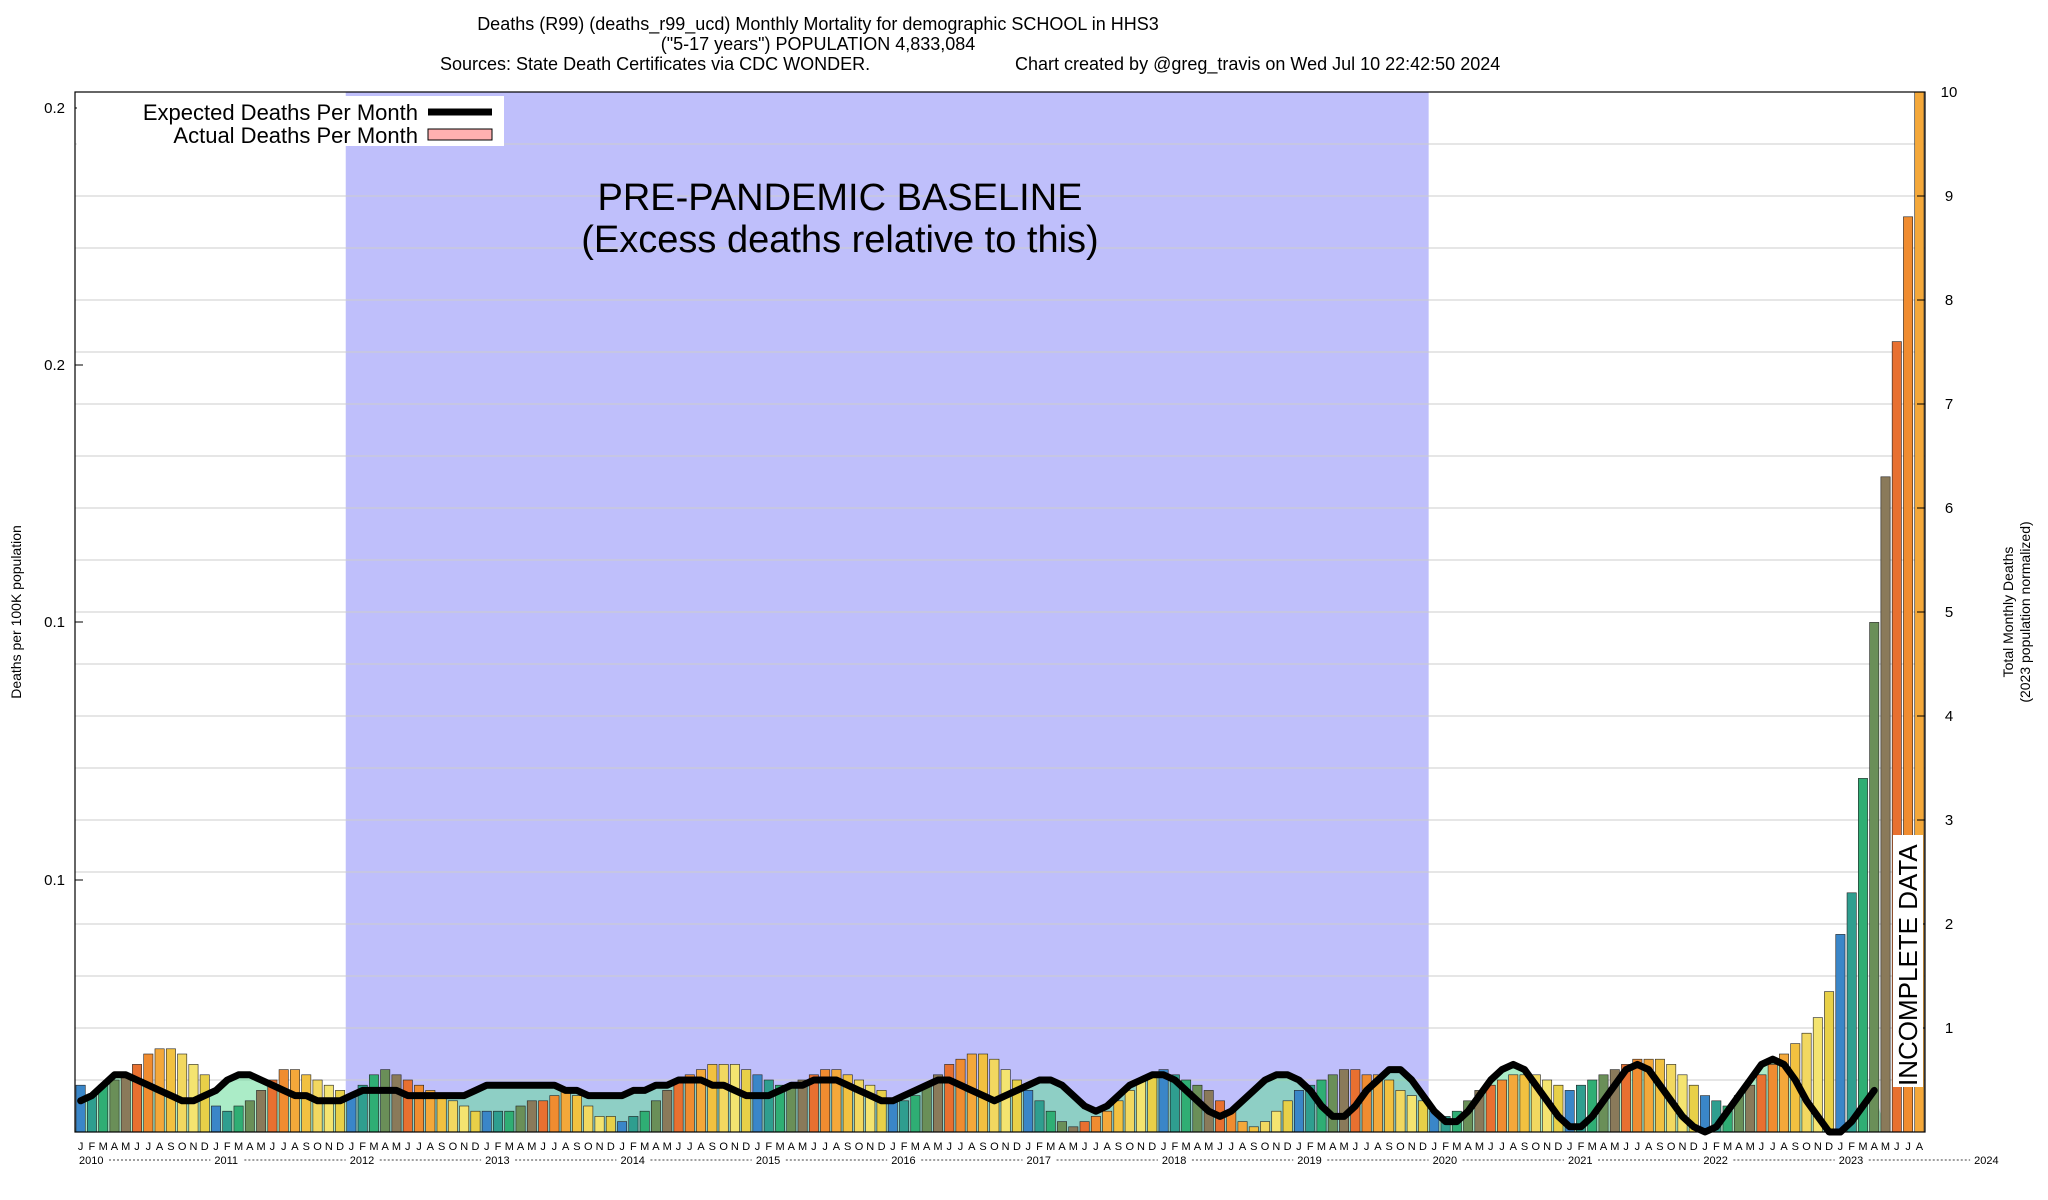  Describe the element at coordinates (1949, 92) in the screenshot. I see `y-right-tick-label: 10` at that location.